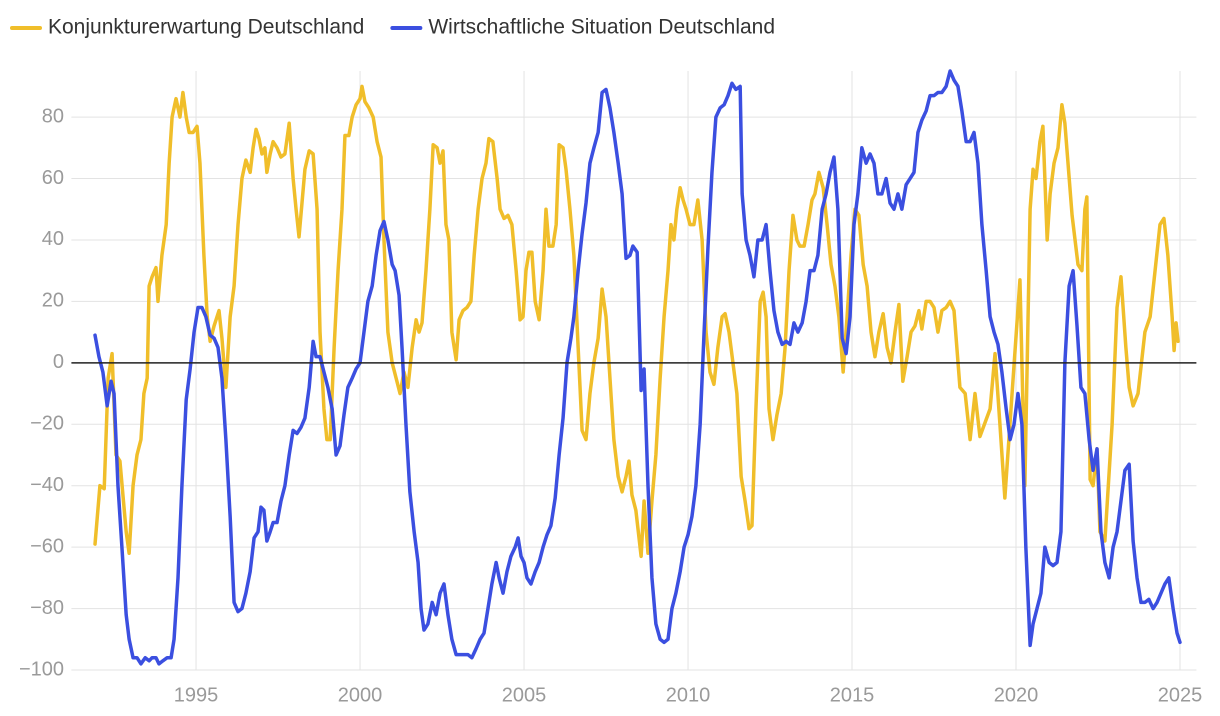 This screenshot has width=1220, height=716. What do you see at coordinates (601, 27) in the screenshot?
I see `legend-label: Wirtschaftliche Situation Deutschland` at bounding box center [601, 27].